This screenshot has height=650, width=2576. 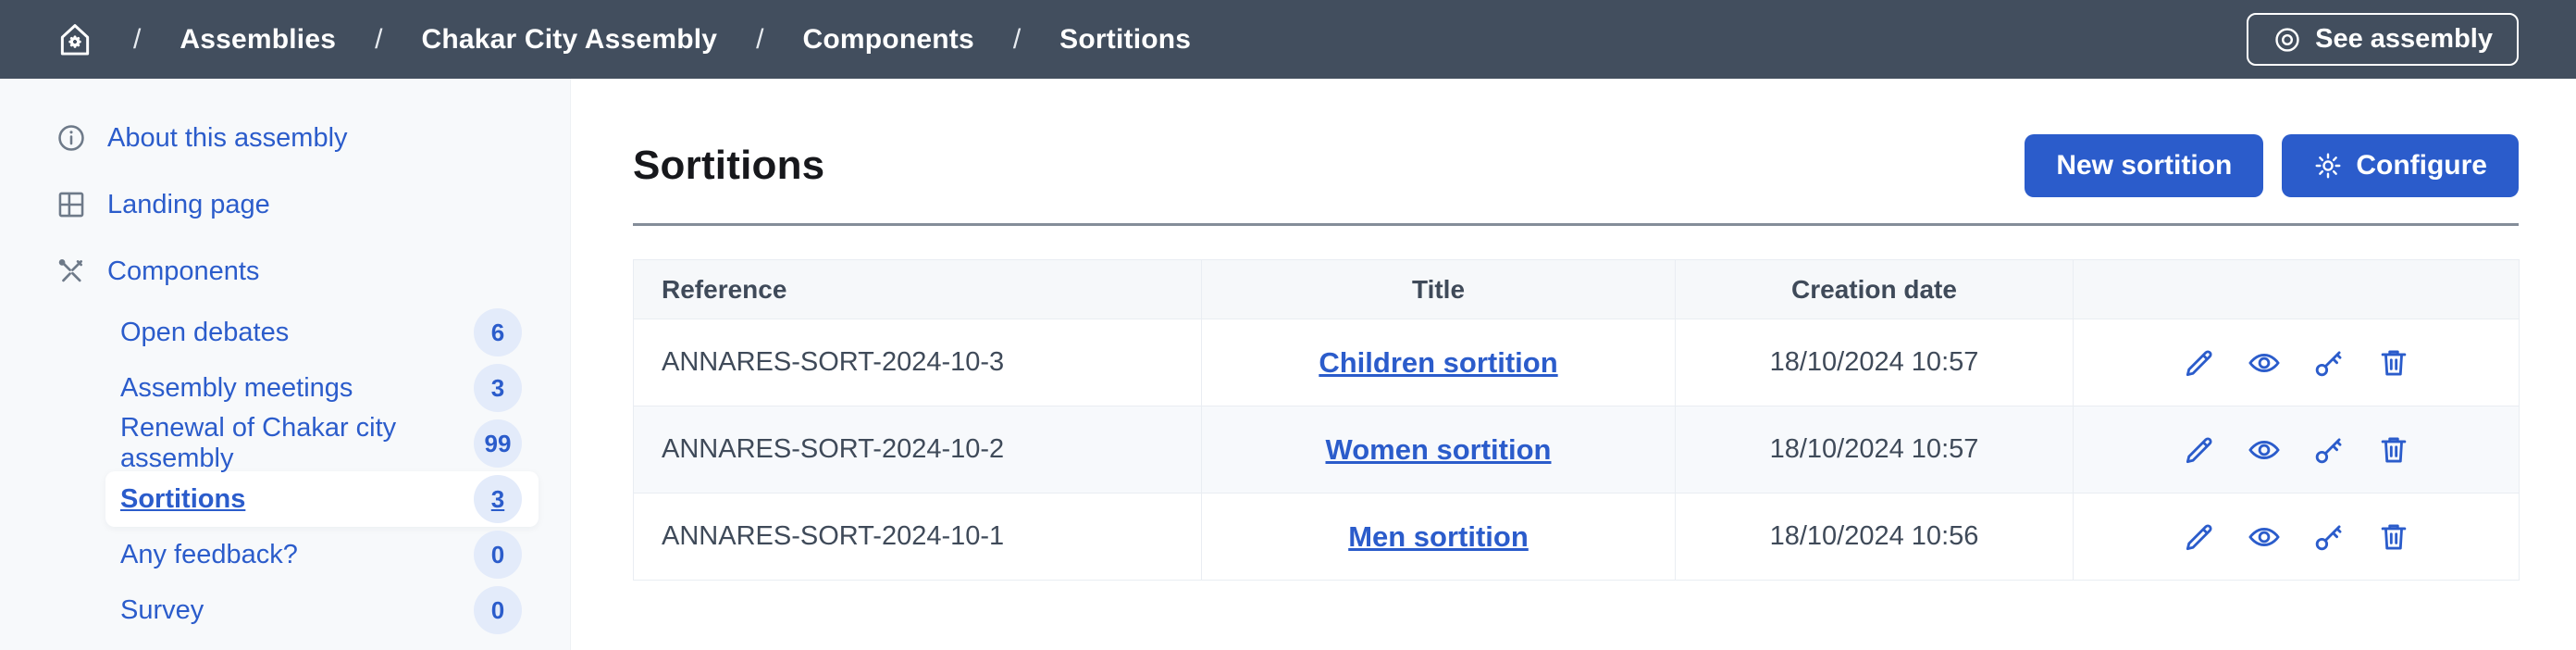 What do you see at coordinates (1125, 39) in the screenshot?
I see `breadcrumb-link-sortitions: Sortitions` at bounding box center [1125, 39].